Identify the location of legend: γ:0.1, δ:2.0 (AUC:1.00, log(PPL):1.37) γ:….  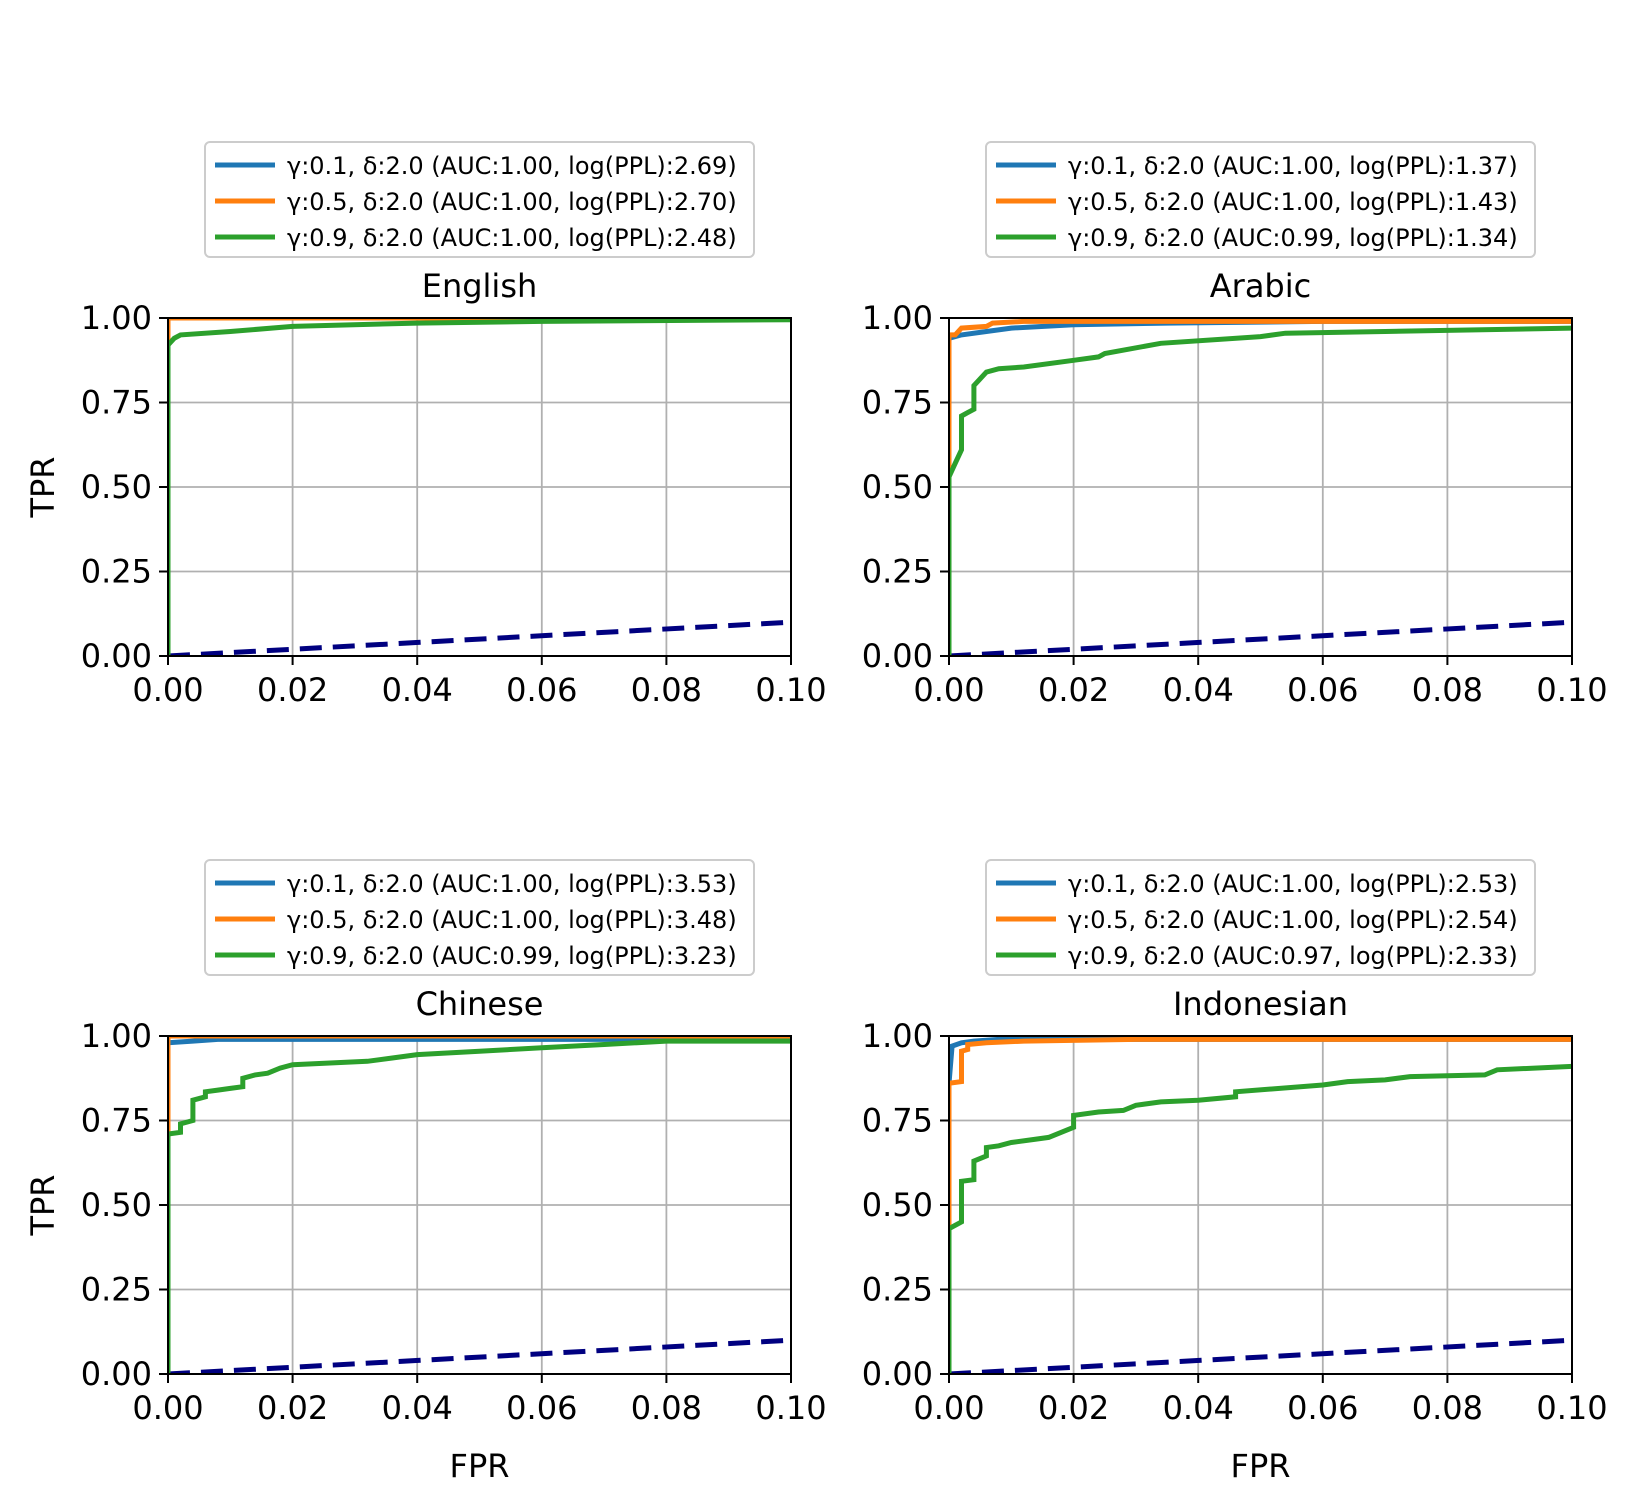
(1260, 199).